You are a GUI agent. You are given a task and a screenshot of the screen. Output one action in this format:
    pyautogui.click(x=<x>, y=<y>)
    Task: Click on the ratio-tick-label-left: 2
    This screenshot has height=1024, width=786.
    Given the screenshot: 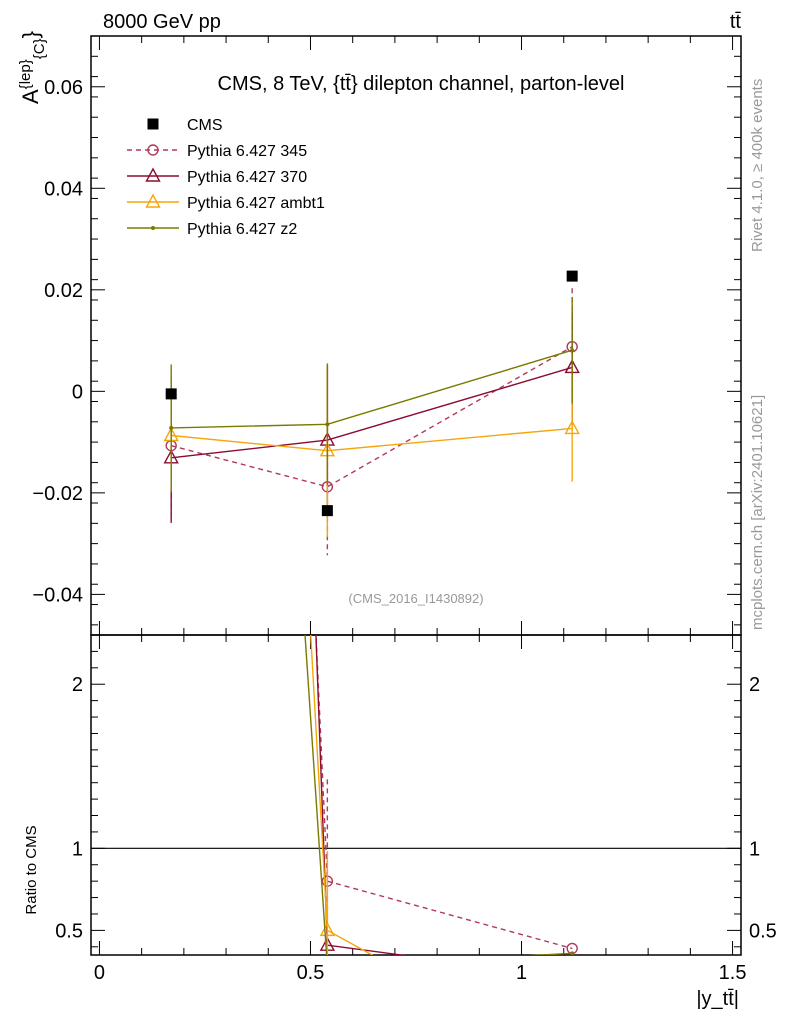 What is the action you would take?
    pyautogui.click(x=77, y=685)
    